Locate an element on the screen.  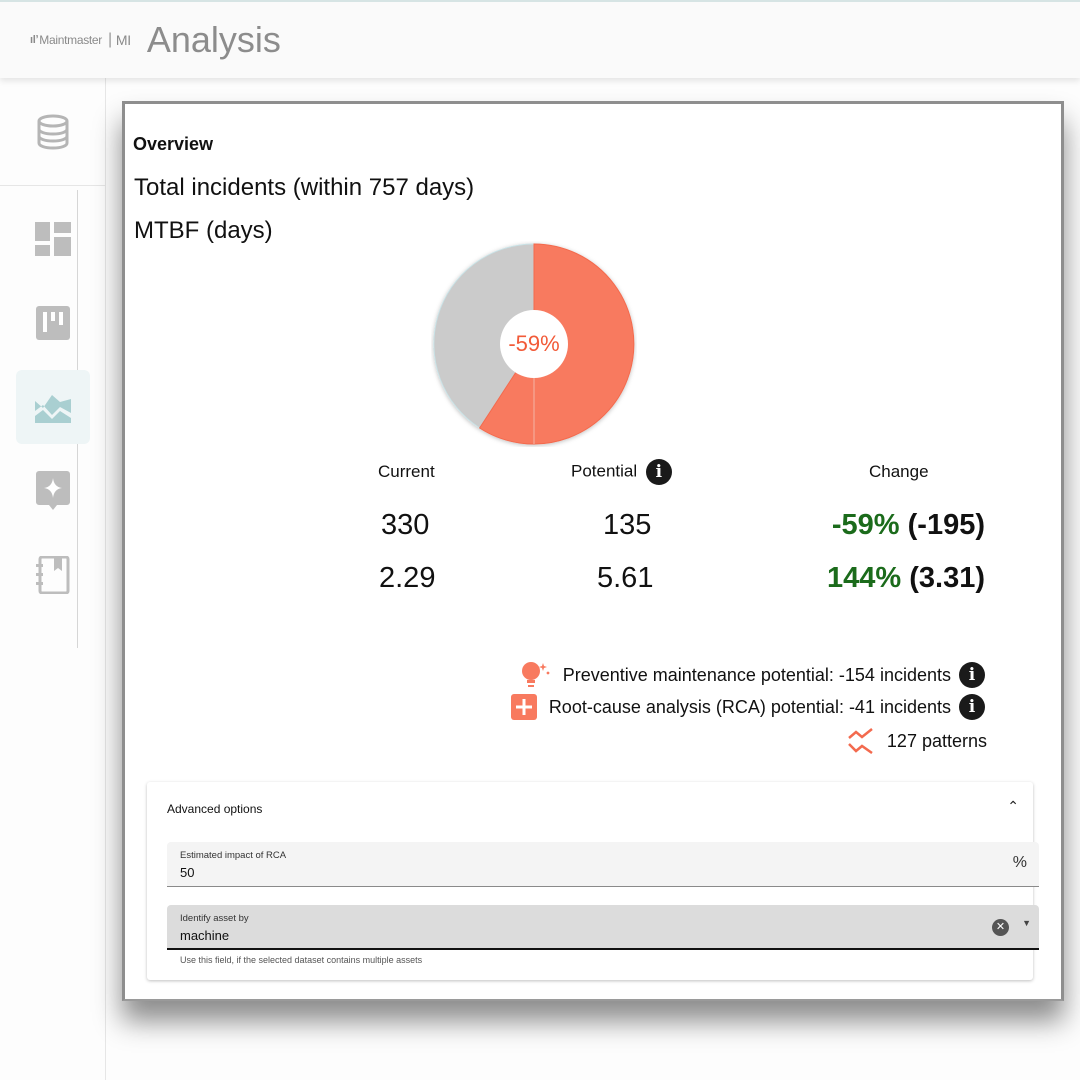
sidebar-item-datasets is located at coordinates (52, 132).